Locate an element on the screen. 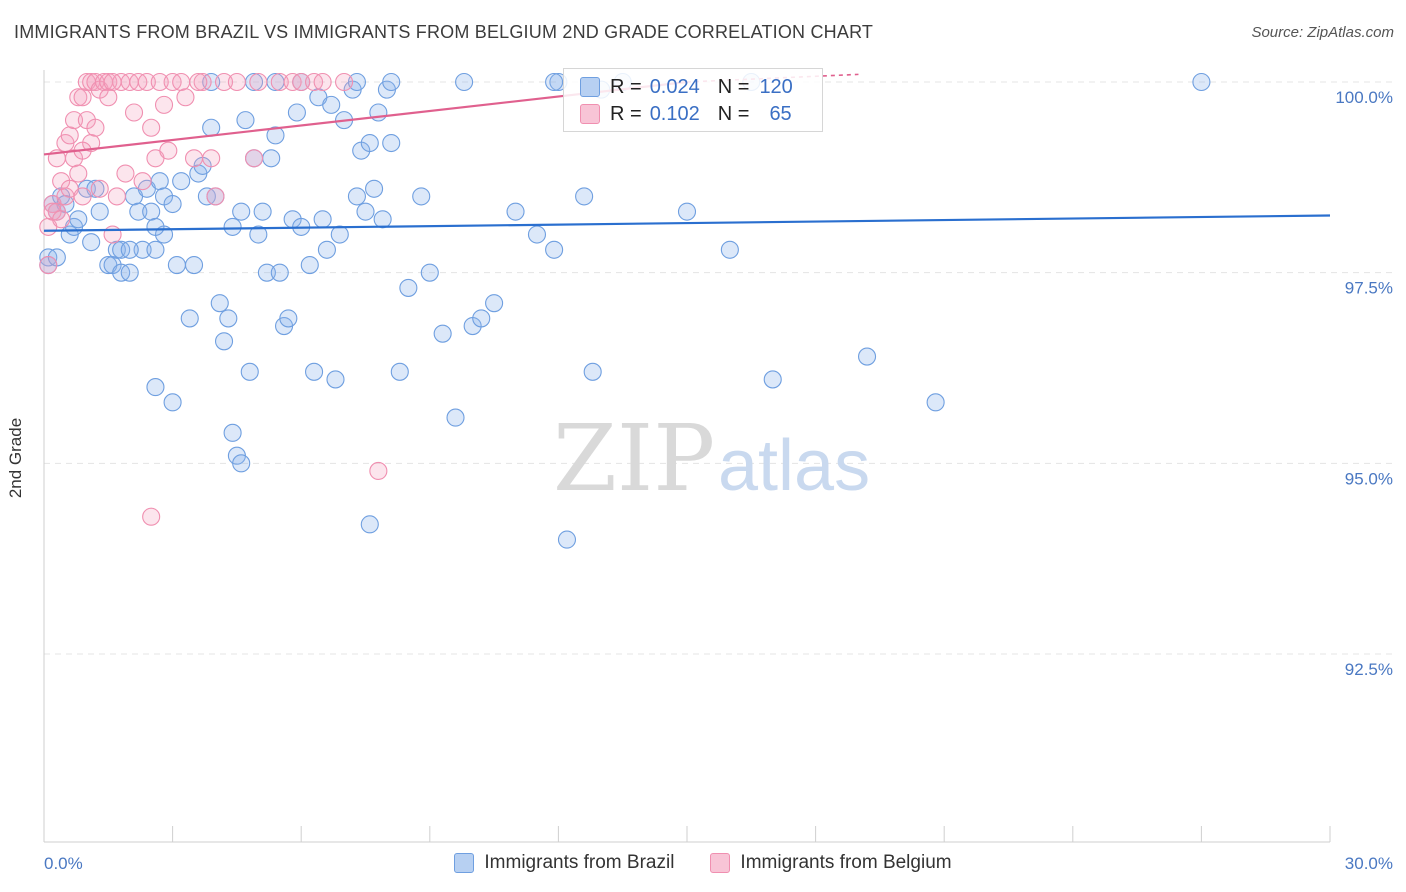 This screenshot has width=1406, height=892. stats-row-belgium: R = 0.102 N = 65 is located at coordinates (686, 114).